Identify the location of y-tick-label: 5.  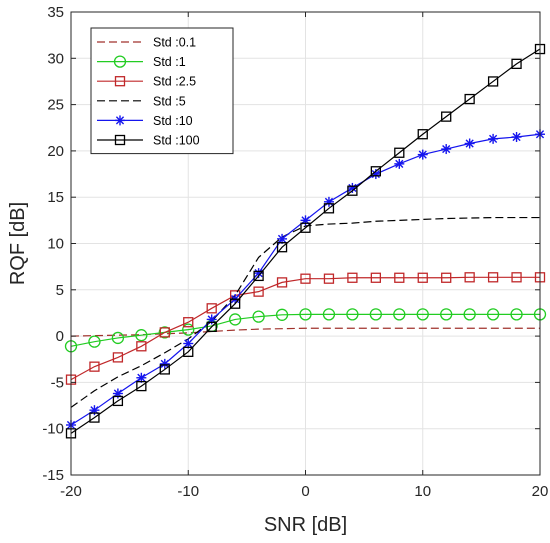
(60, 290).